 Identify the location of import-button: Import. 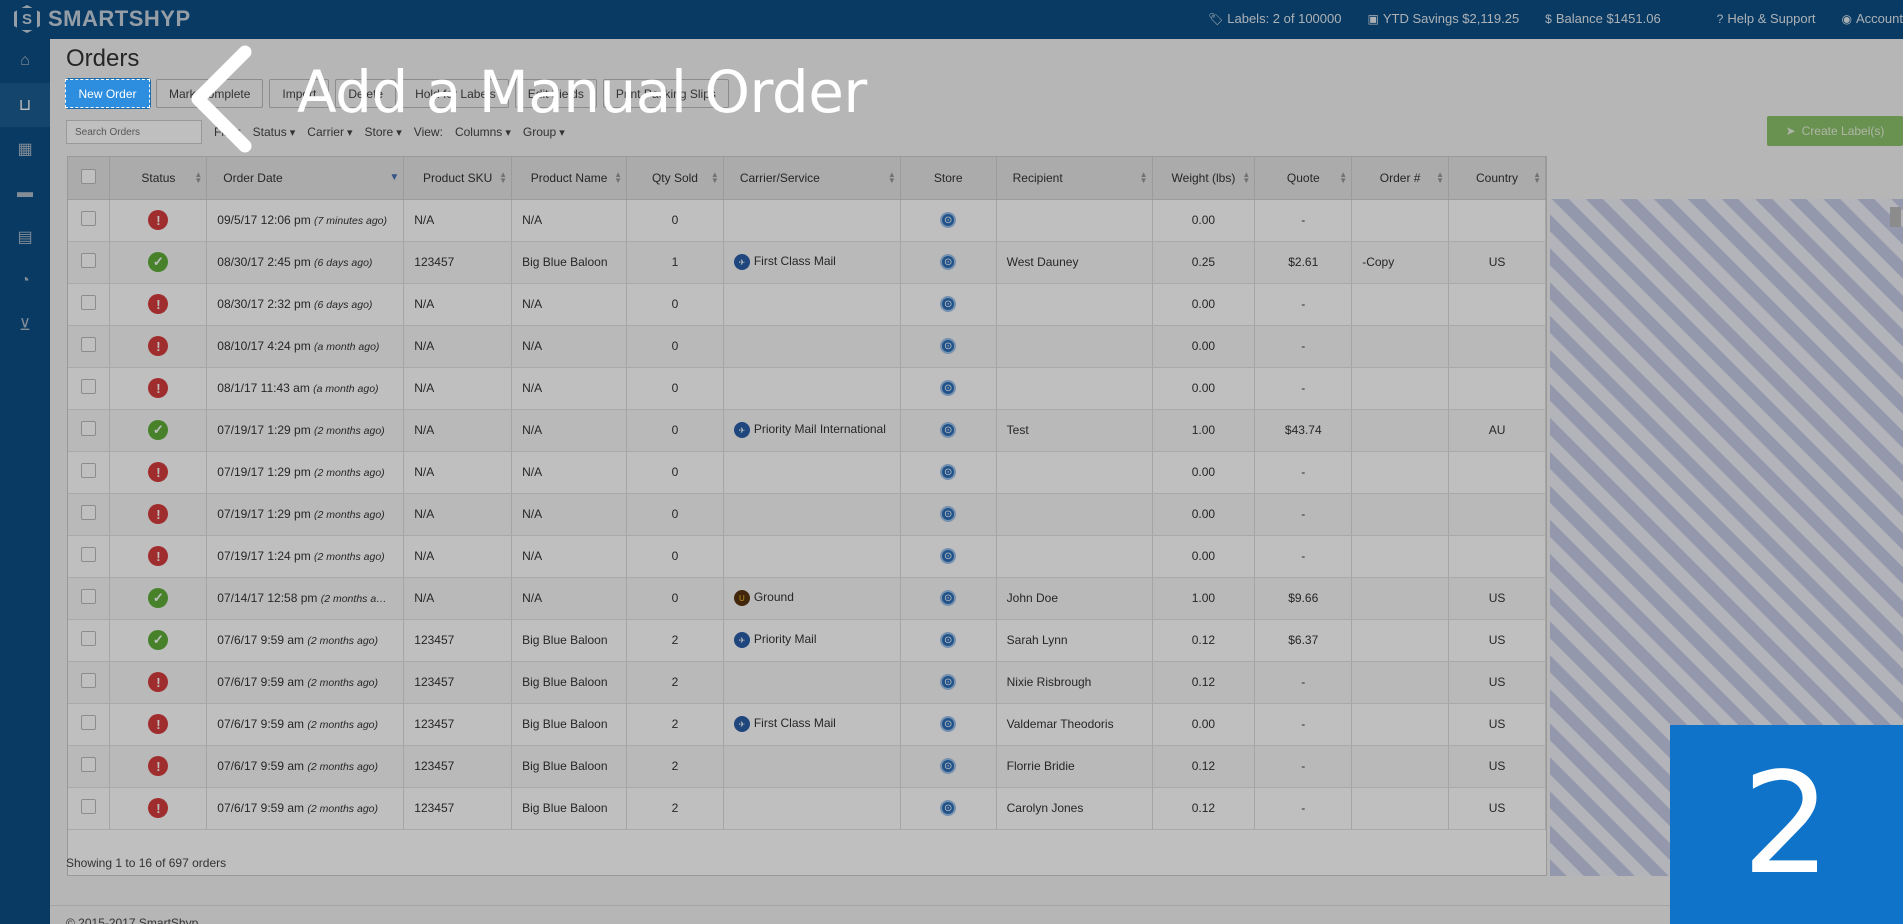
(299, 93).